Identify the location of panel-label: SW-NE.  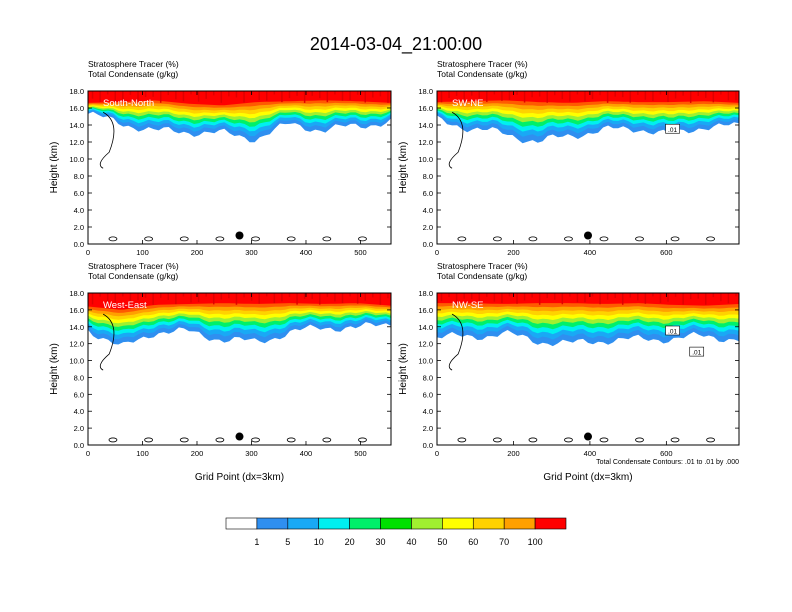
(468, 103).